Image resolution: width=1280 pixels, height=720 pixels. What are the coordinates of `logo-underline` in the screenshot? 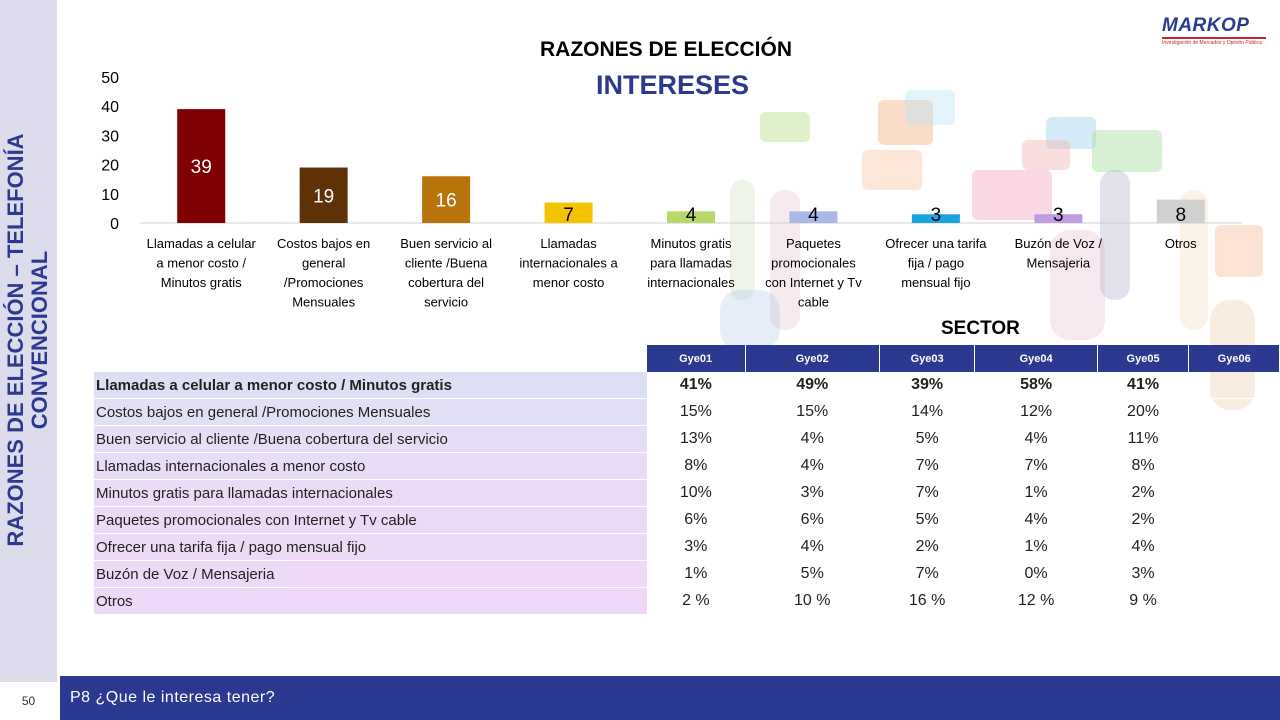 It's located at (1214, 38).